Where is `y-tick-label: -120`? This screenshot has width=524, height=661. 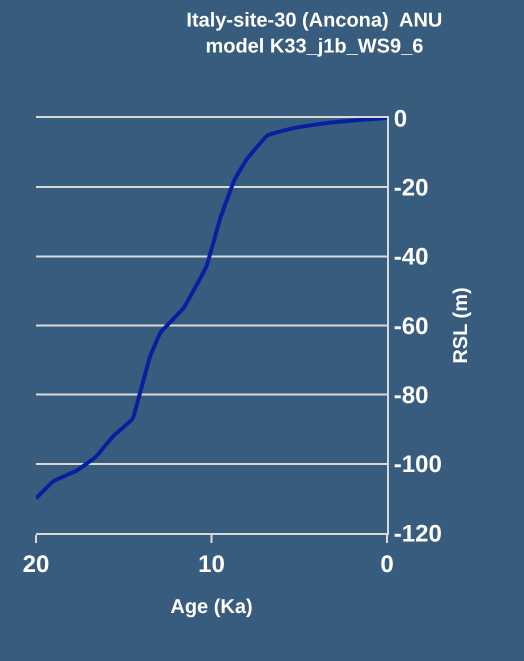
y-tick-label: -120 is located at coordinates (418, 534).